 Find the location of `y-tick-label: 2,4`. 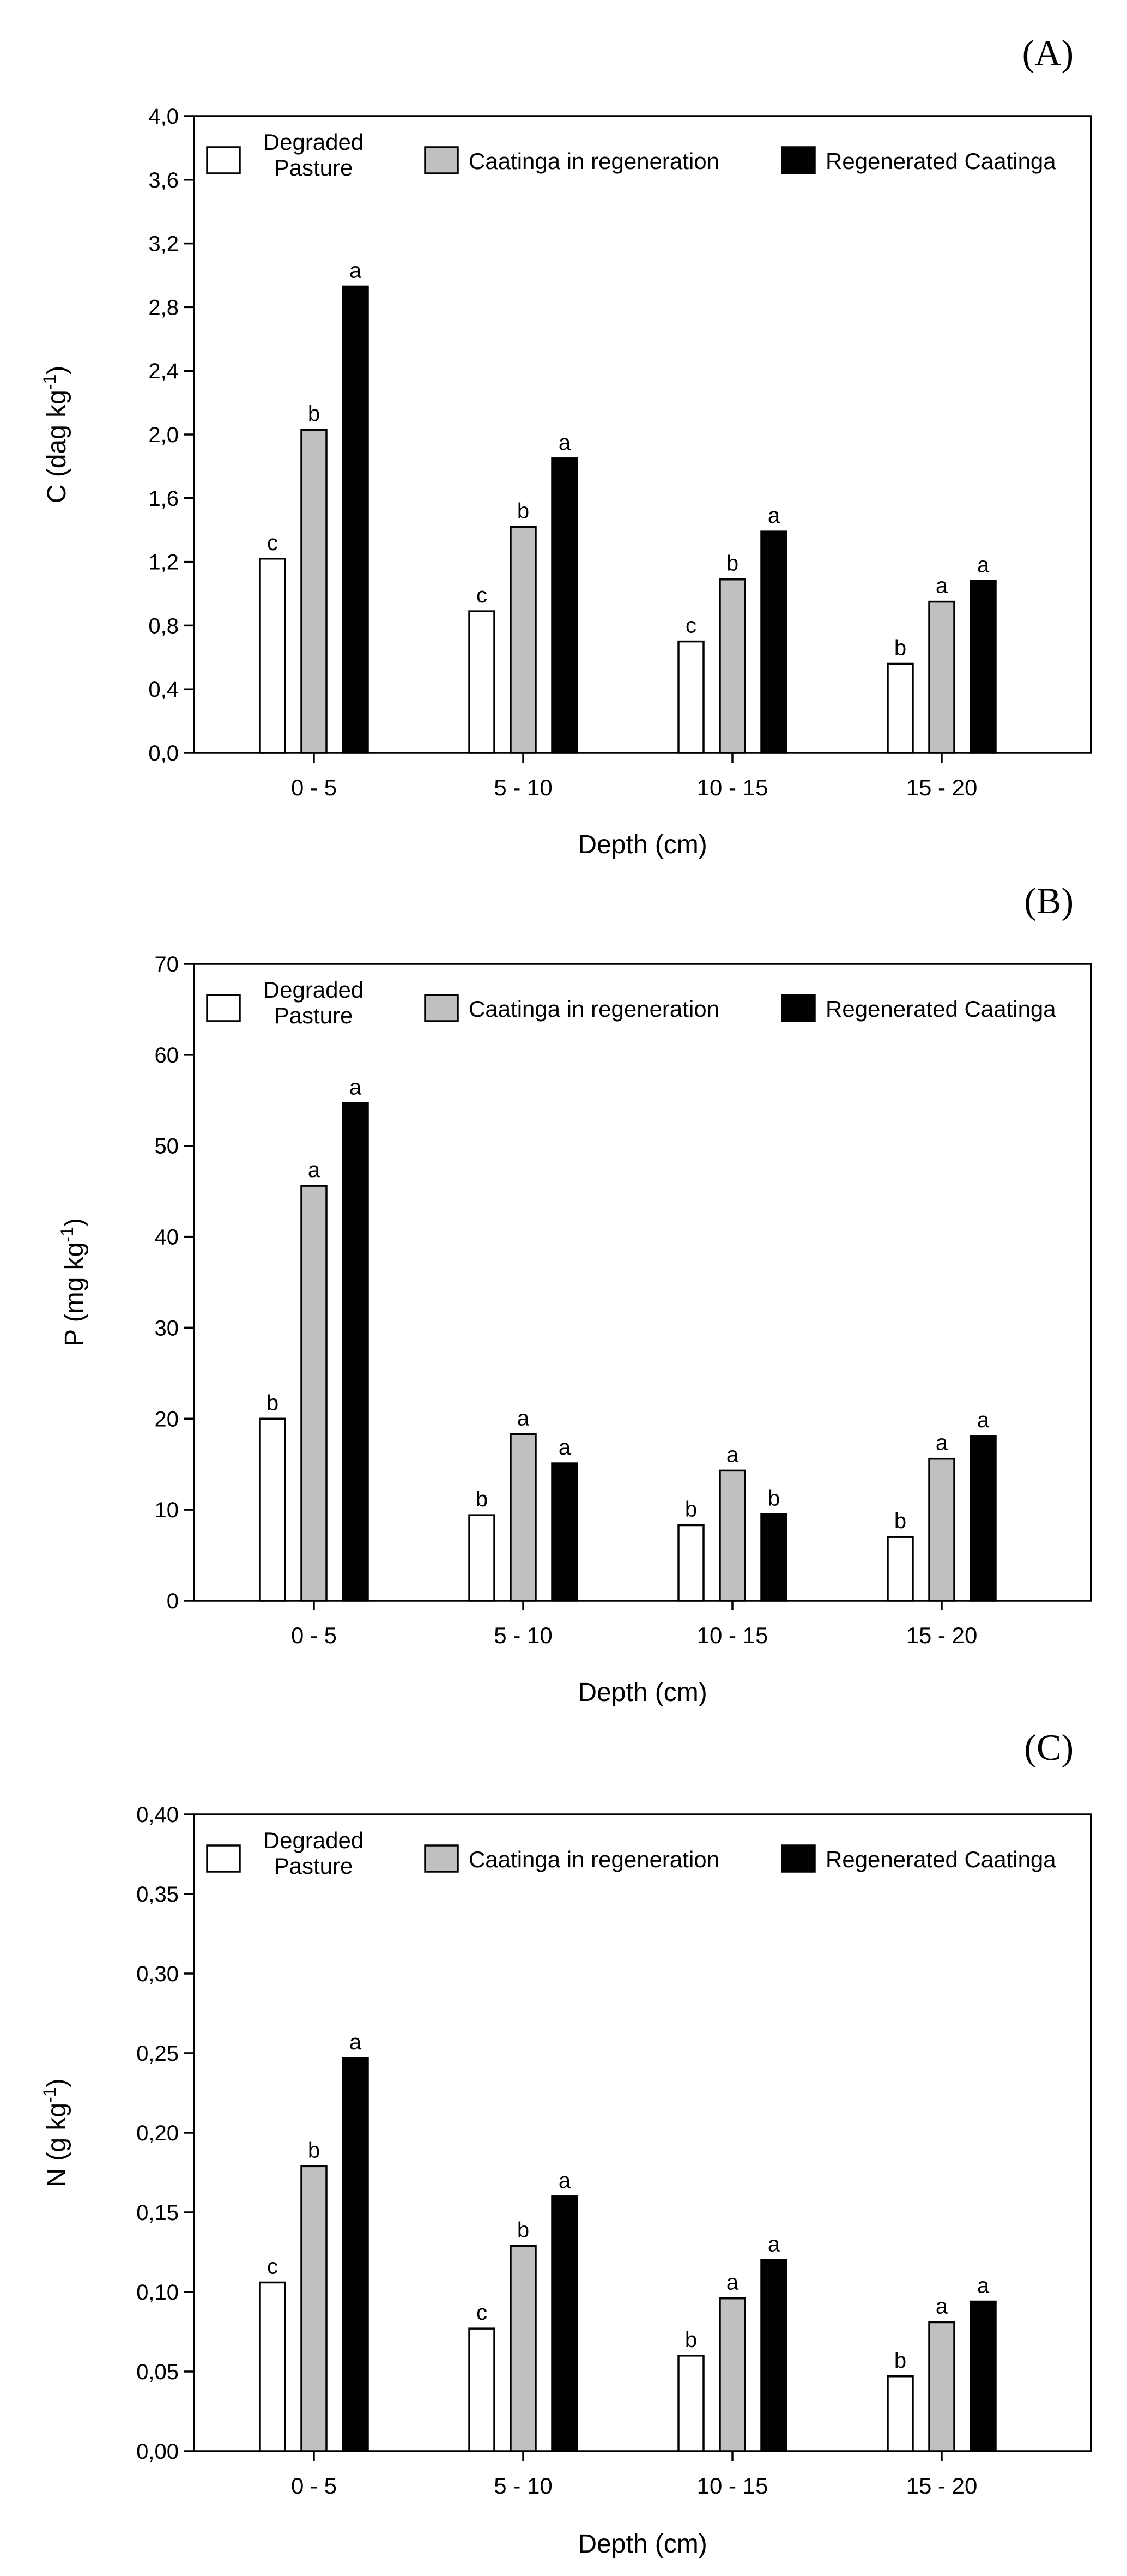

y-tick-label: 2,4 is located at coordinates (163, 371).